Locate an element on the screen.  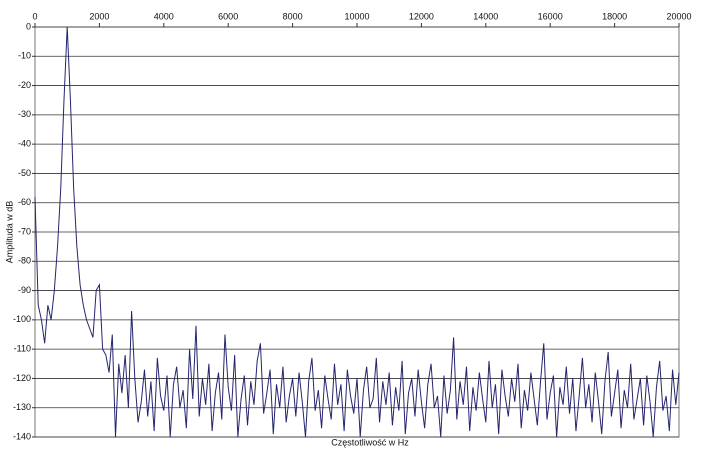
y-tick-label: -80 is located at coordinates (24, 261).